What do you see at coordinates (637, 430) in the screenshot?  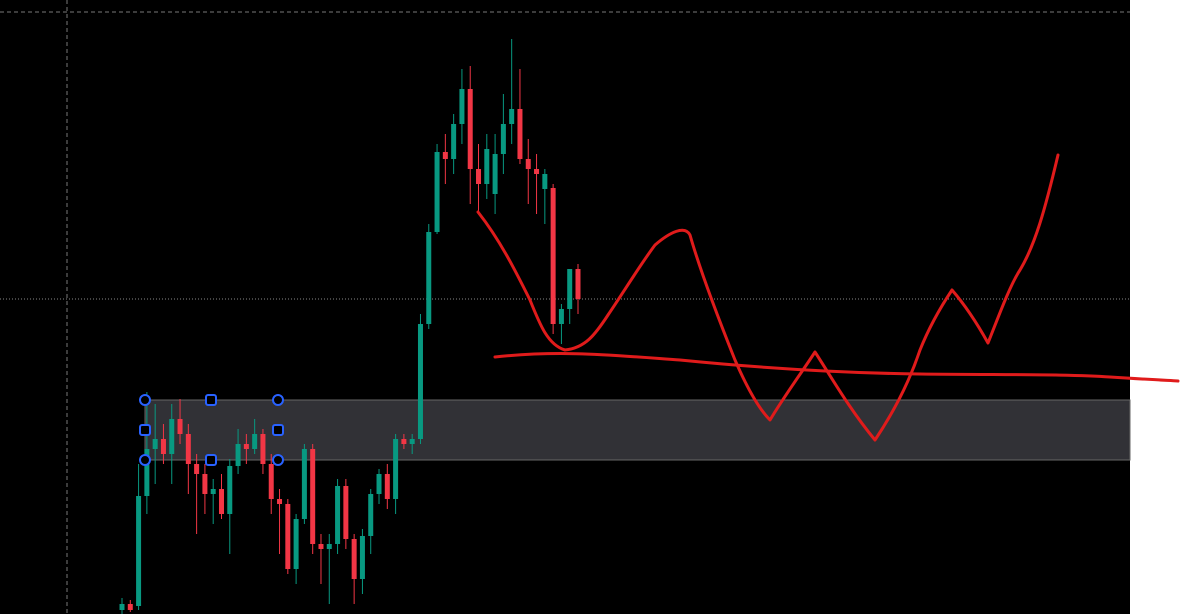 I see `zone-rectangle` at bounding box center [637, 430].